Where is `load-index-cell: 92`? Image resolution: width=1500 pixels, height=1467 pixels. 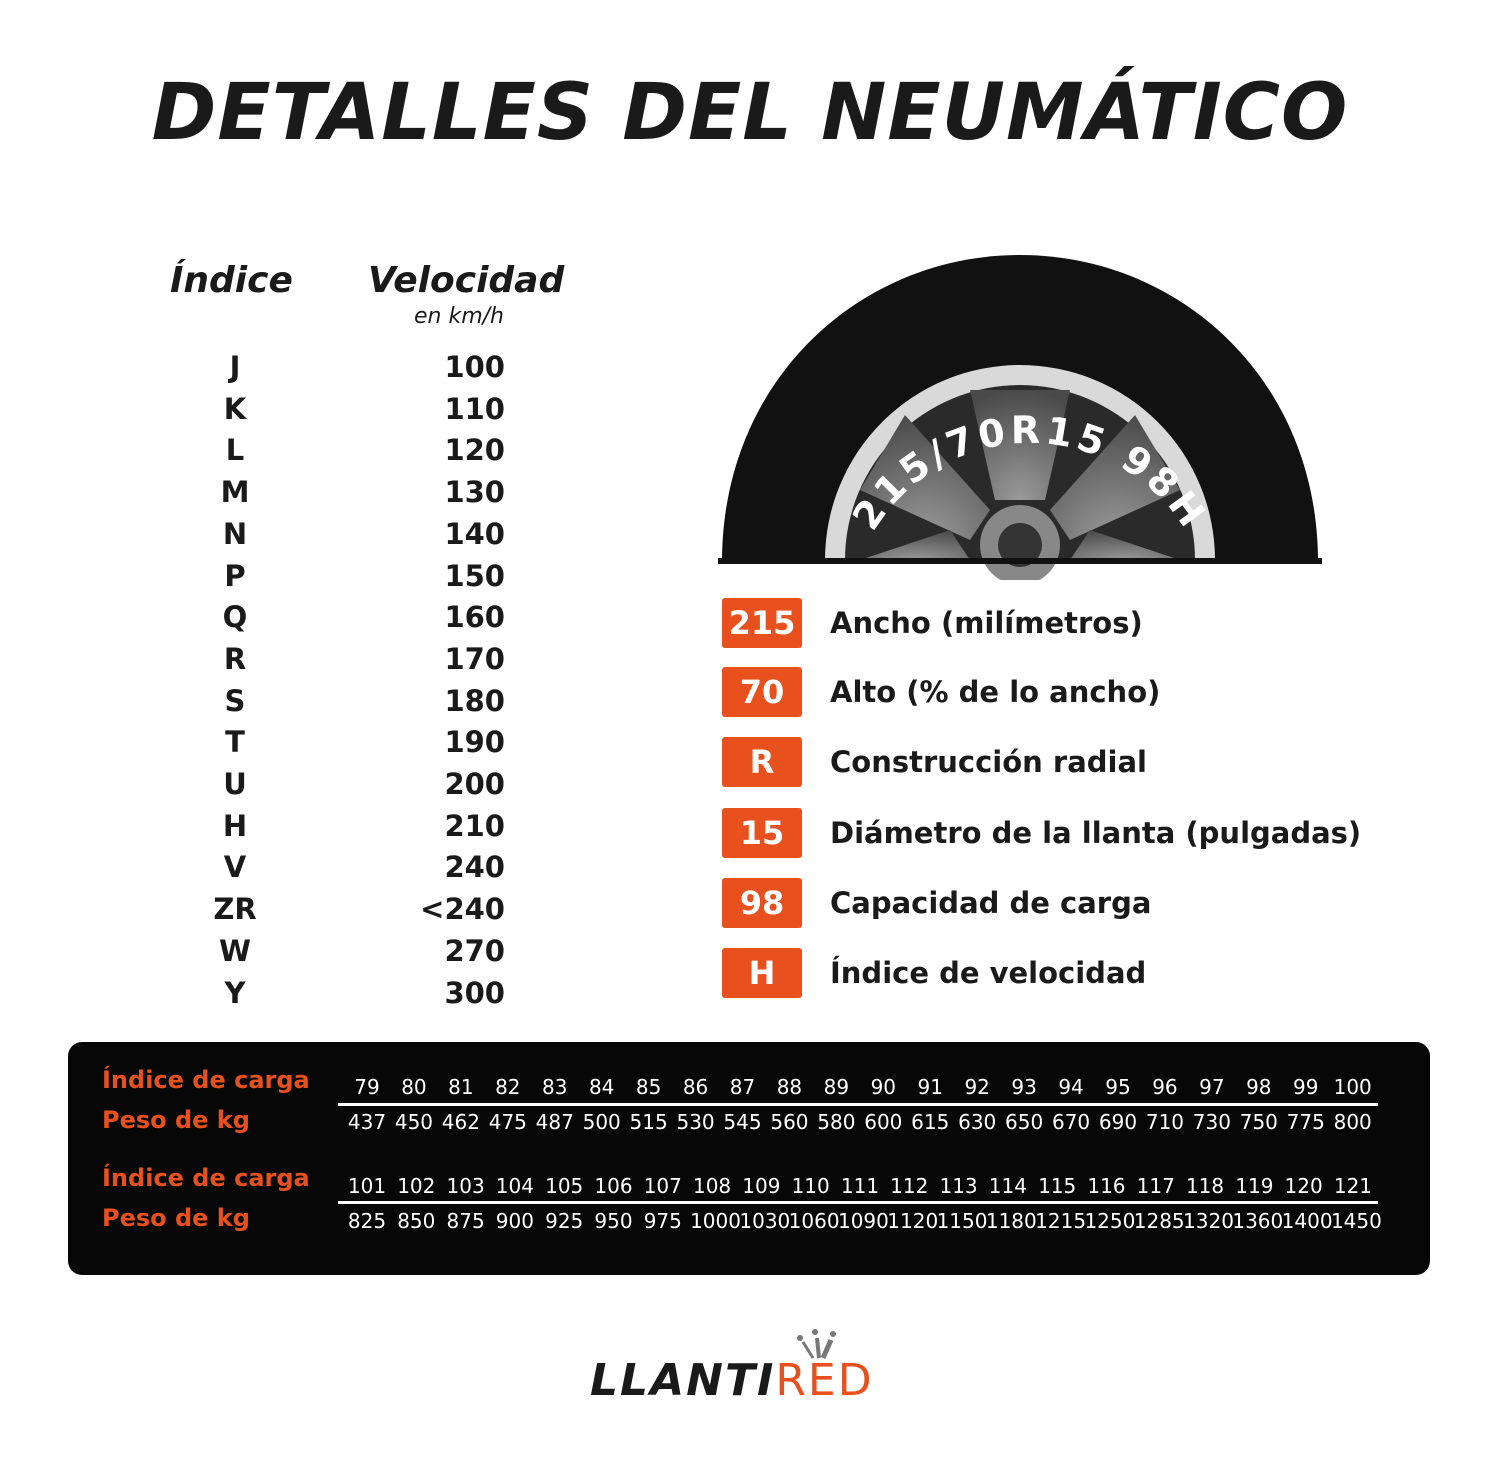
load-index-cell: 92 is located at coordinates (977, 1087).